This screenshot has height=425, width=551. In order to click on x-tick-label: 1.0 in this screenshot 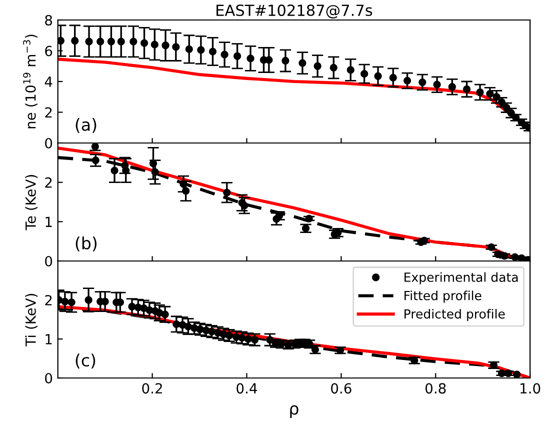, I will do `click(530, 388)`.